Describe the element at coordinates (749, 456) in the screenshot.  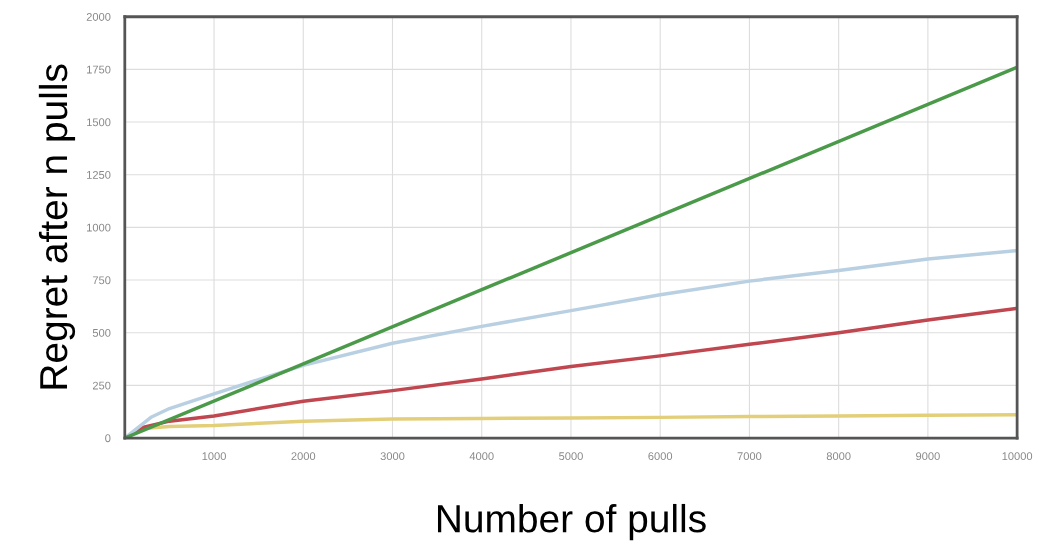
I see `x-tick-label: 7000` at that location.